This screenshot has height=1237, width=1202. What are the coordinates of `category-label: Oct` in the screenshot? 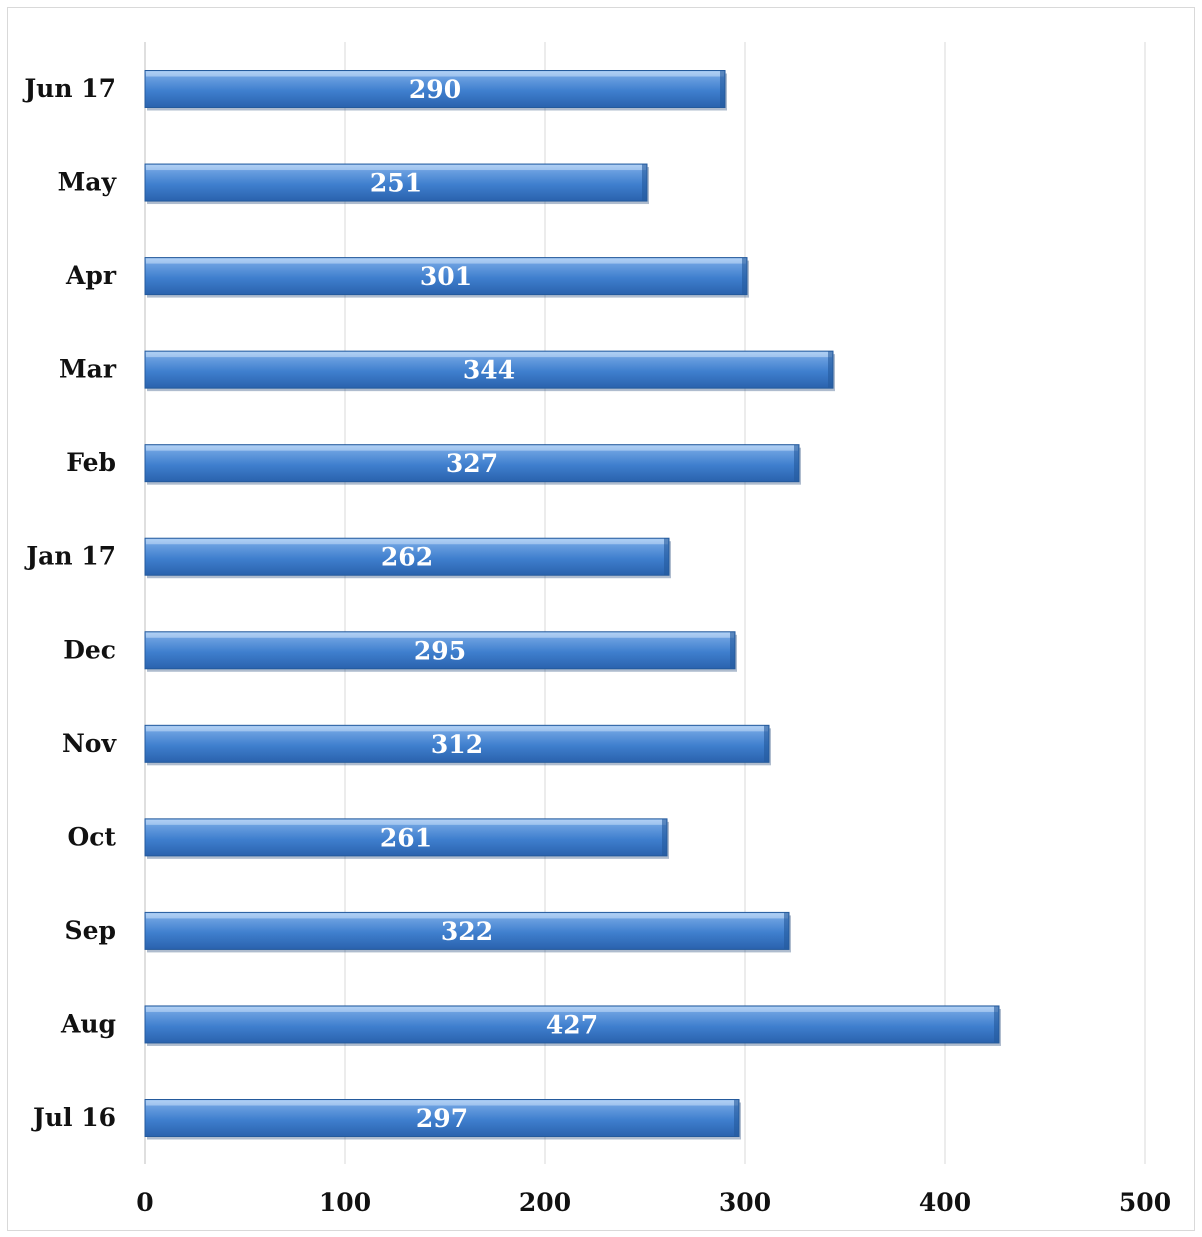 It's located at (91, 836).